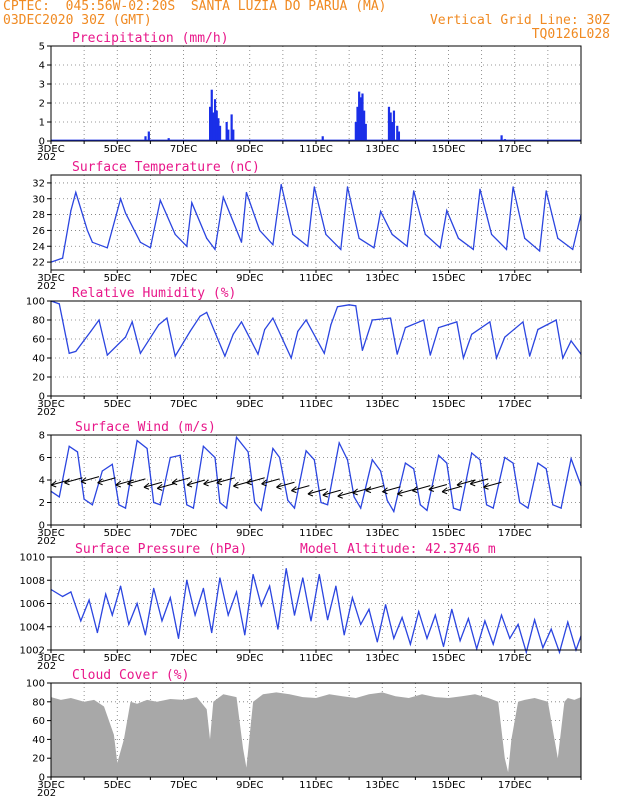  What do you see at coordinates (316, 223) in the screenshot?
I see `series-line-temperature` at bounding box center [316, 223].